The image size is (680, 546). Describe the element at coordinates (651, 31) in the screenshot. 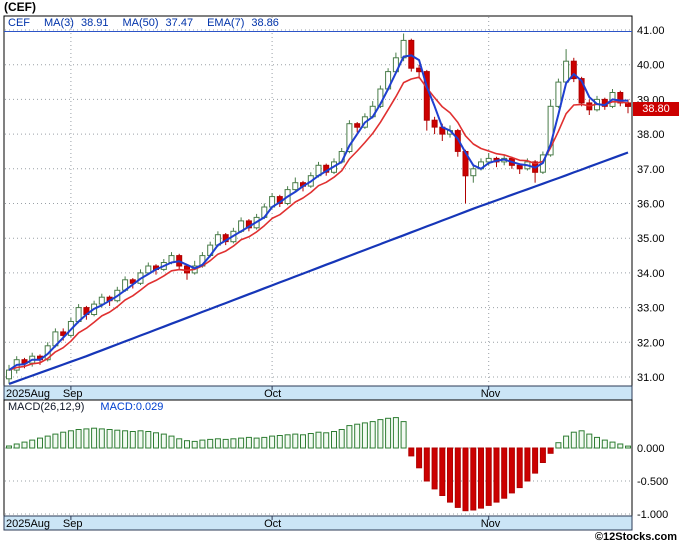

I see `price-axis-label: 41.00` at that location.